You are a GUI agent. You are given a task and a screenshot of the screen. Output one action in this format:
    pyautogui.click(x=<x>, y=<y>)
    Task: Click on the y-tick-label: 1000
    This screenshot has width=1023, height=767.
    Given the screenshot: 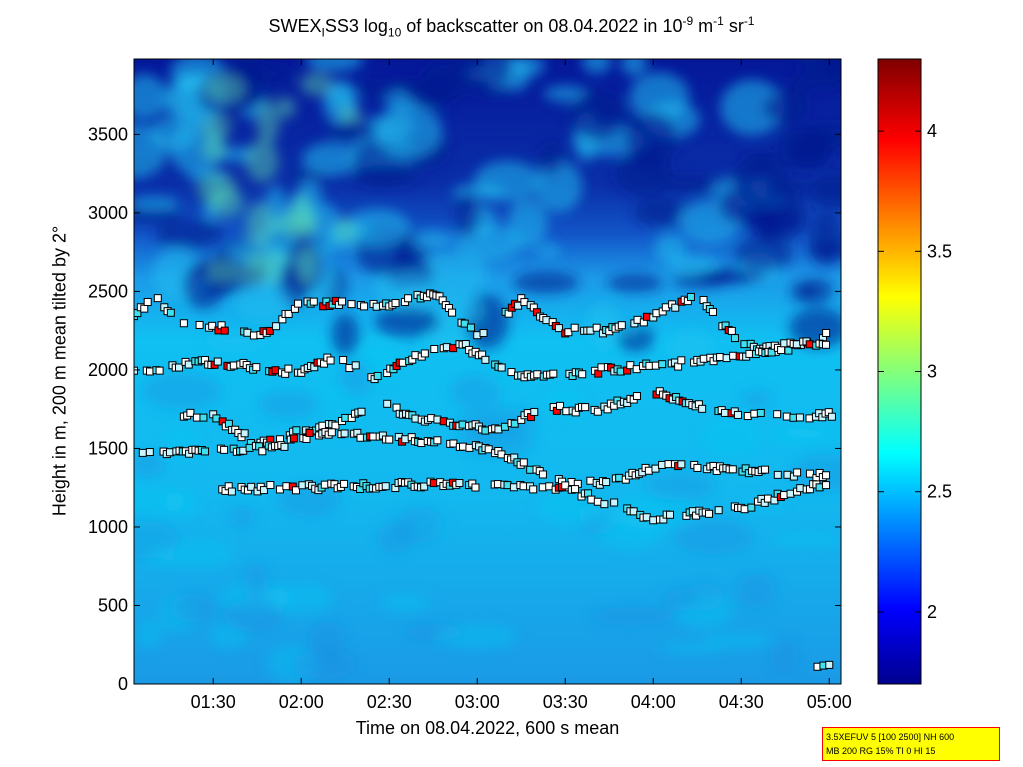 What is the action you would take?
    pyautogui.click(x=108, y=527)
    